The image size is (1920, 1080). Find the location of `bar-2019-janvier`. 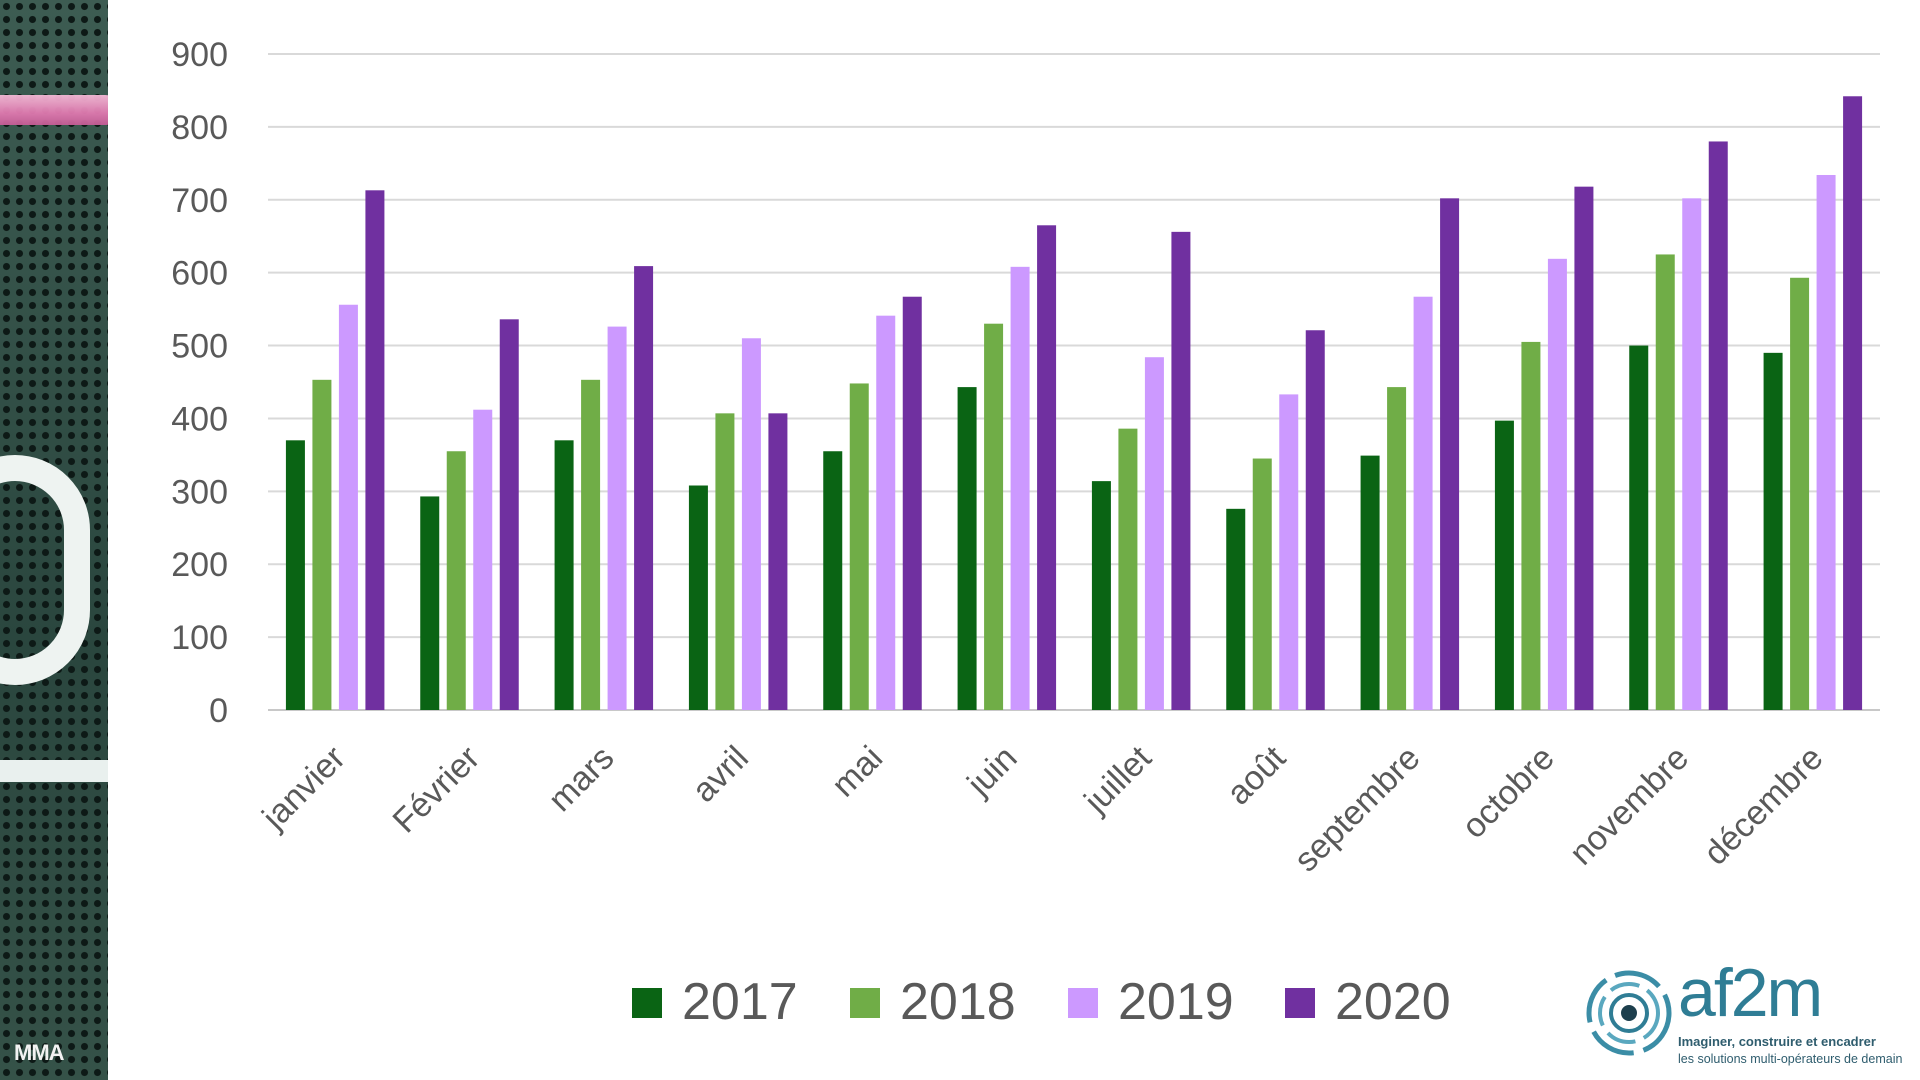

bar-2019-janvier is located at coordinates (348, 507).